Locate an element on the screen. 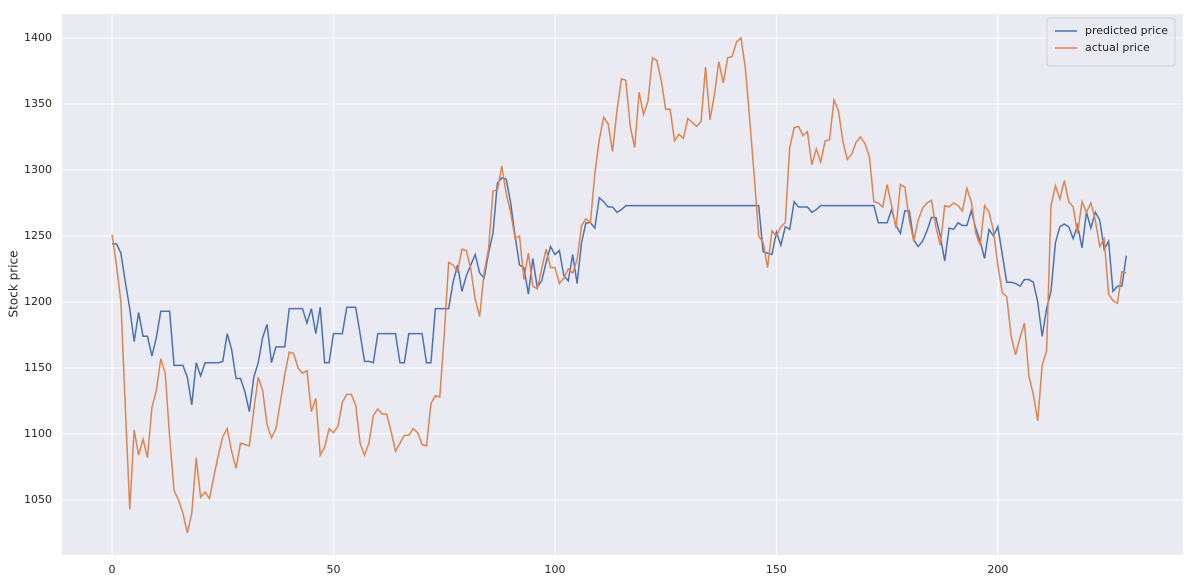 The width and height of the screenshot is (1190, 583). y-tick-label: 1350 is located at coordinates (38, 103).